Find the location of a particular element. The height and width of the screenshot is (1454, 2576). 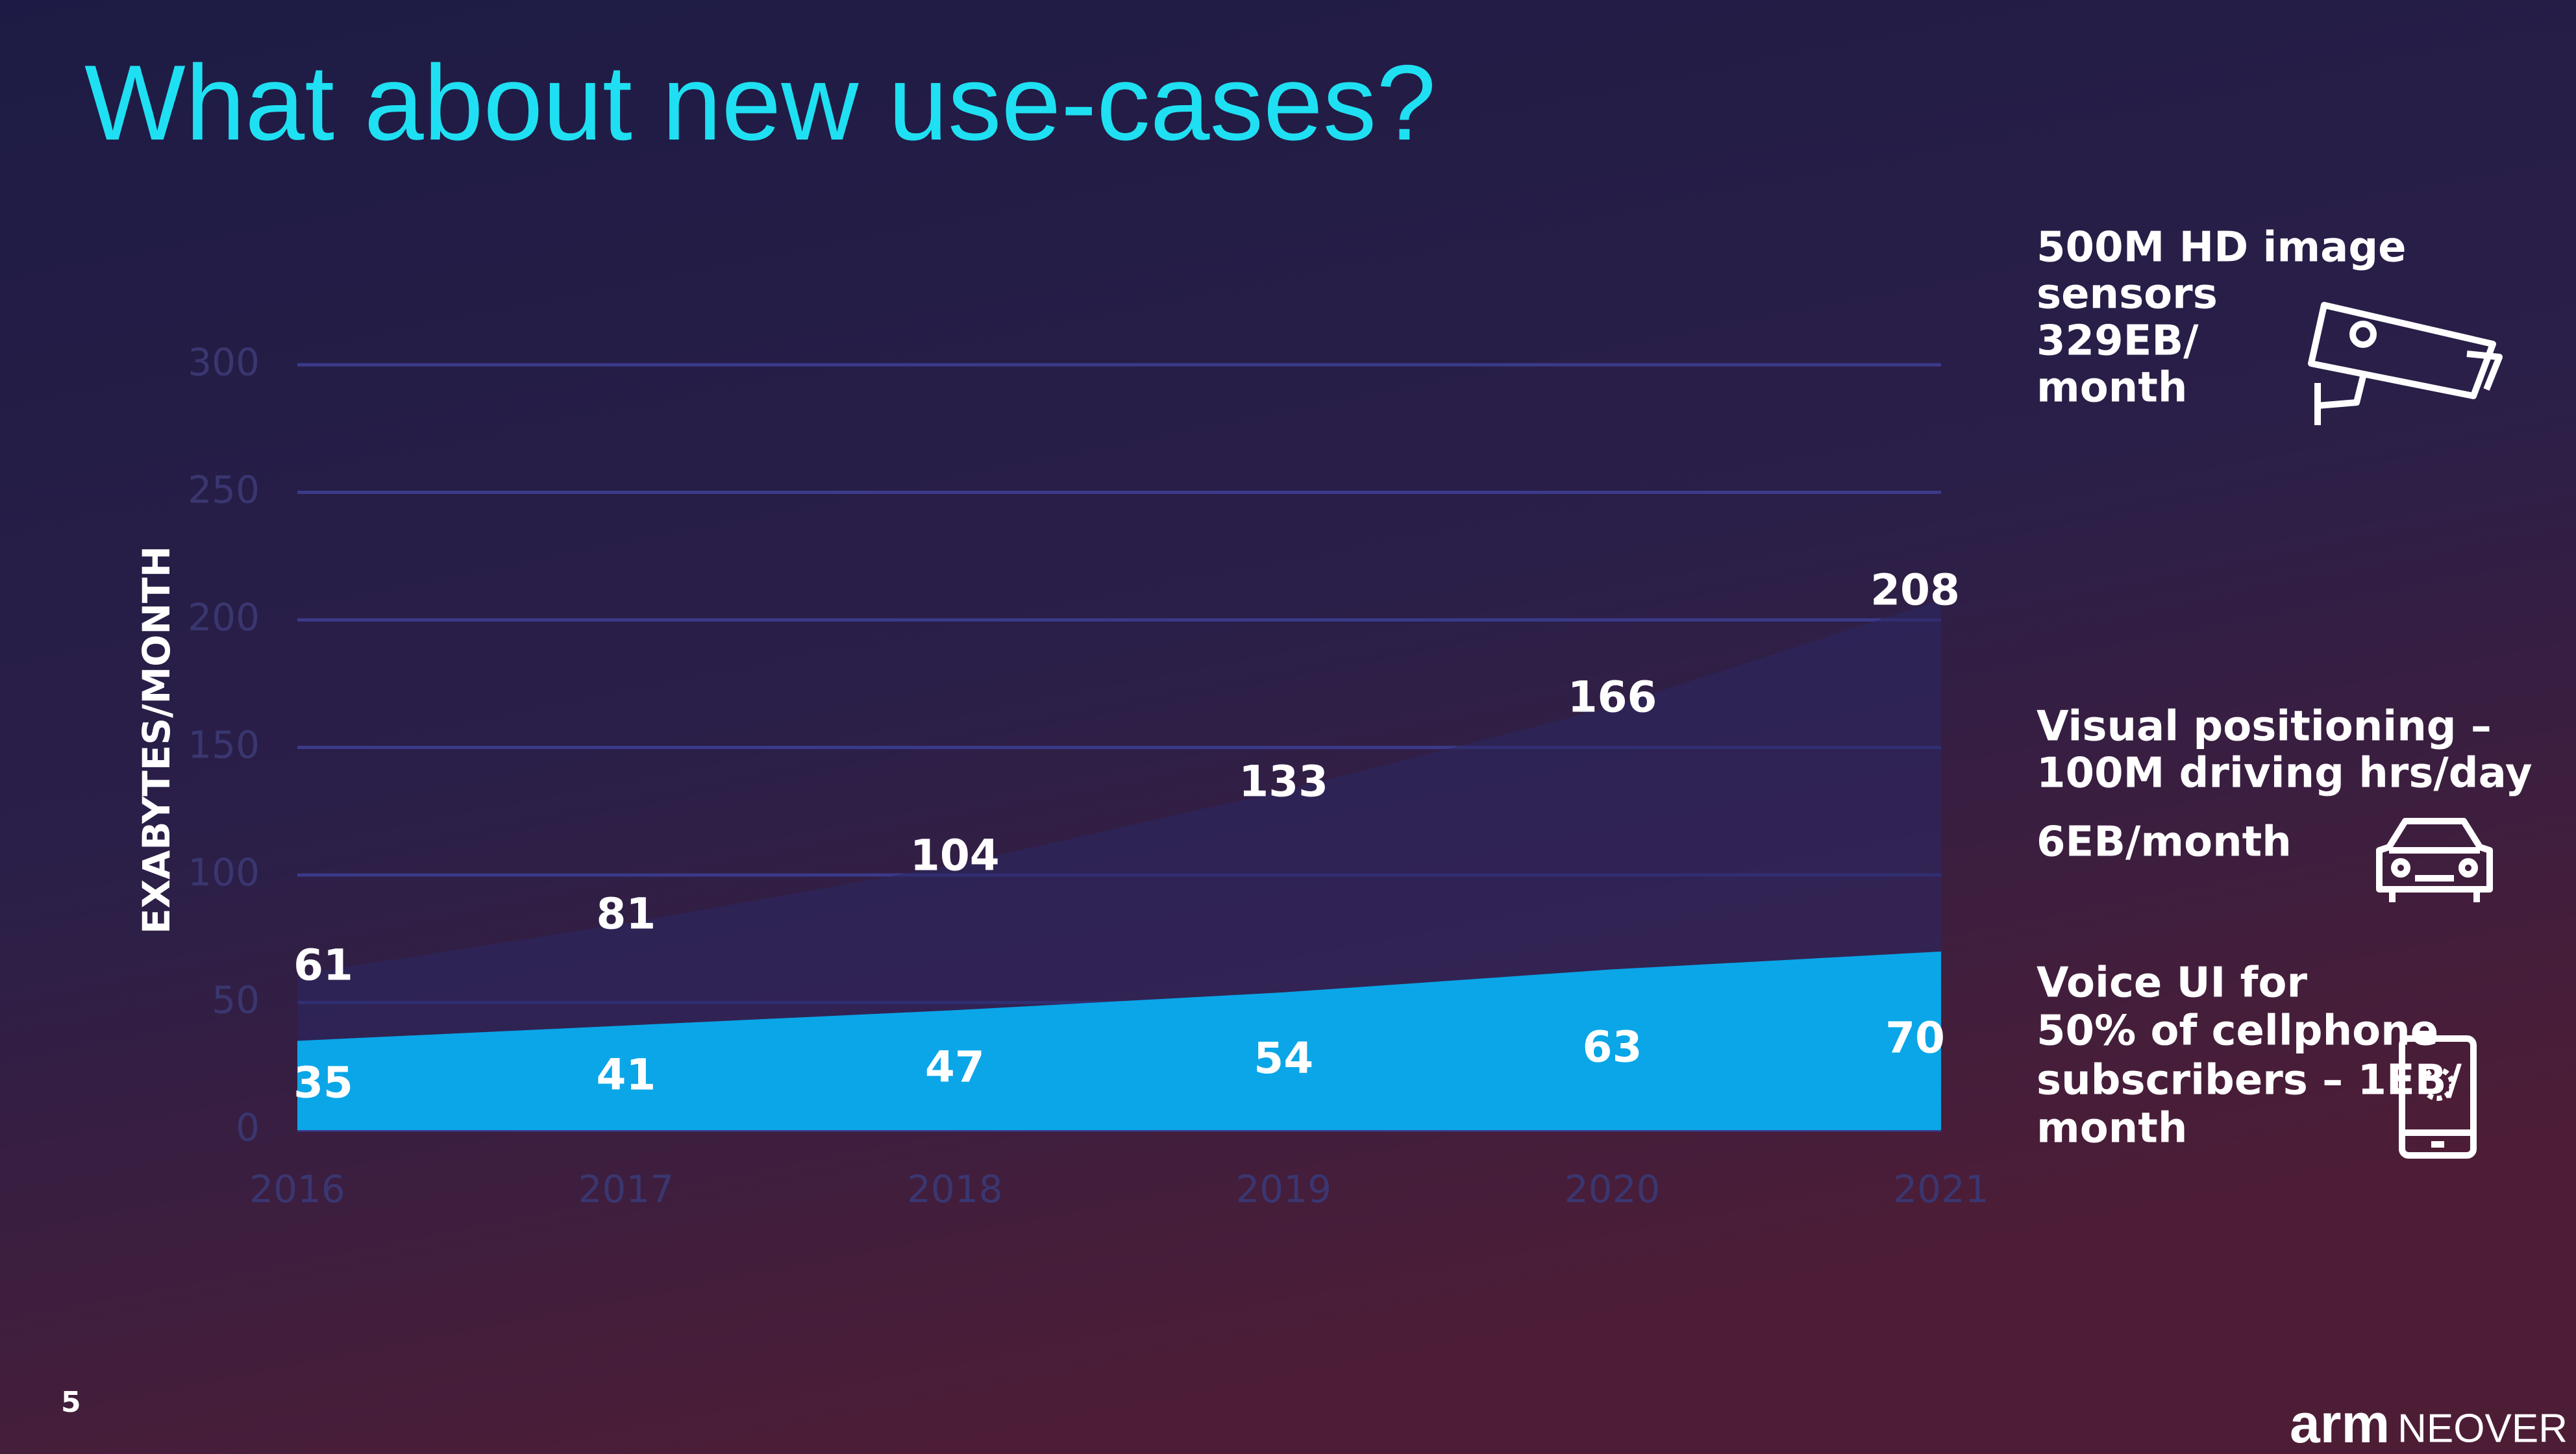

y-tick-label: 150 is located at coordinates (224, 745).